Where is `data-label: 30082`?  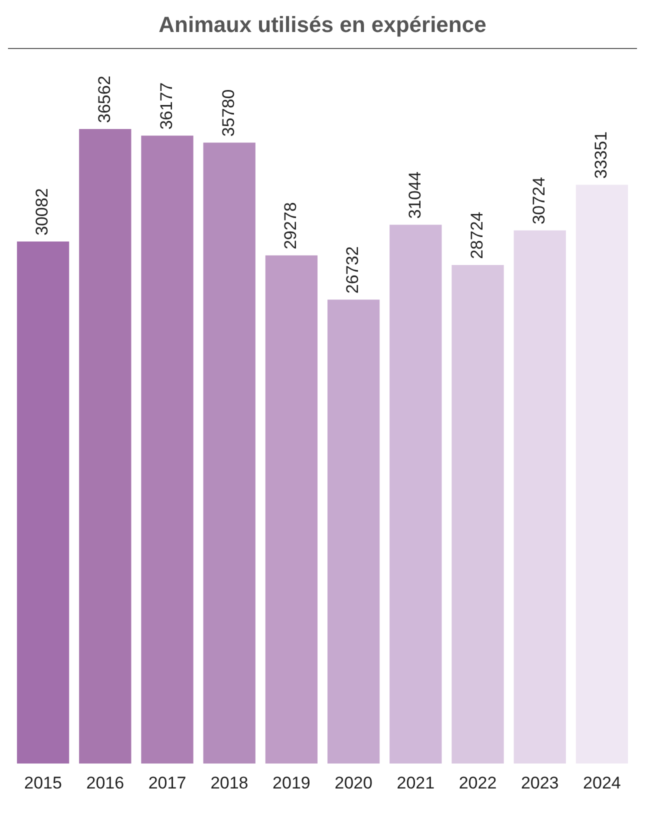 data-label: 30082 is located at coordinates (42, 212).